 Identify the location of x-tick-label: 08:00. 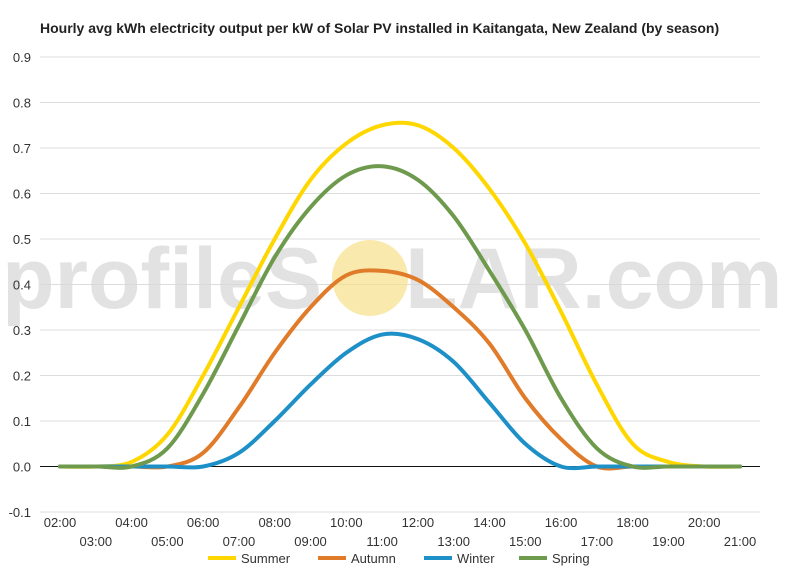
(274, 522).